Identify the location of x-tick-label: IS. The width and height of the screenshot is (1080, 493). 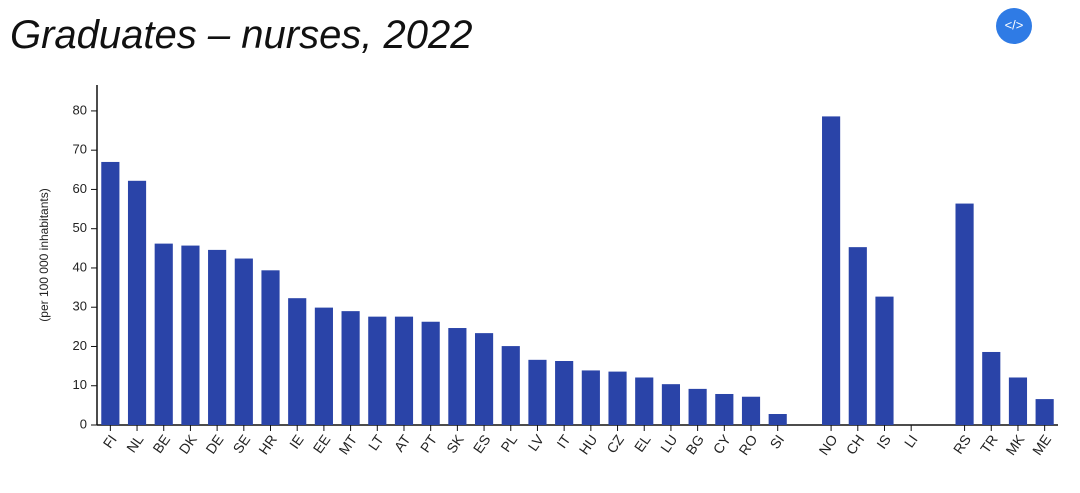
(883, 442).